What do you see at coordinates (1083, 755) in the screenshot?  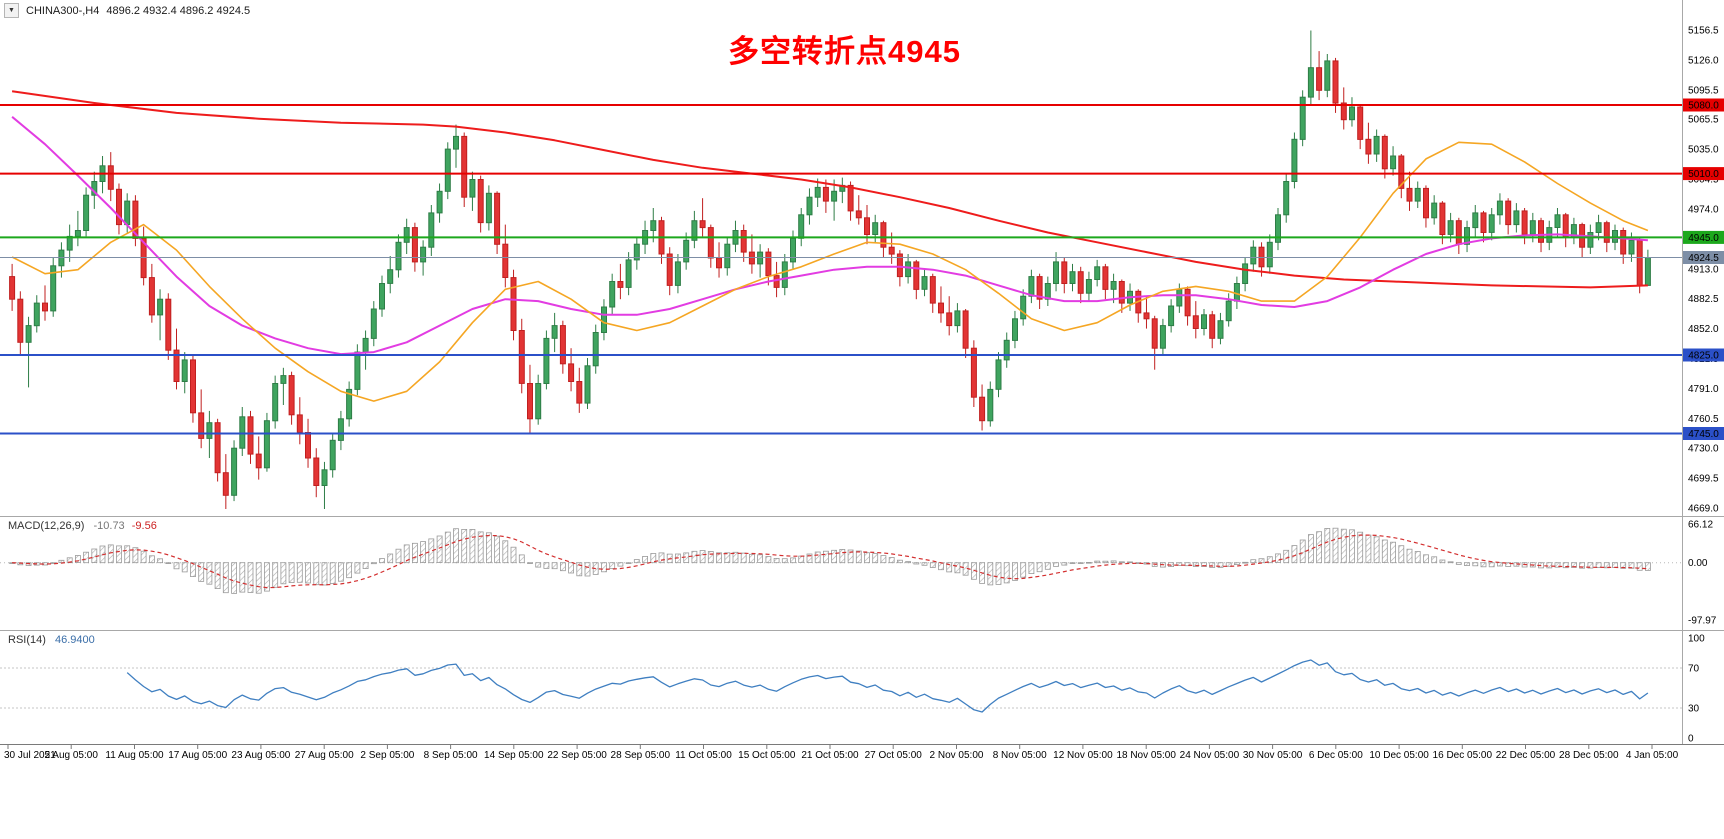 I see `time-tick-label: 12 Nov 05:00` at bounding box center [1083, 755].